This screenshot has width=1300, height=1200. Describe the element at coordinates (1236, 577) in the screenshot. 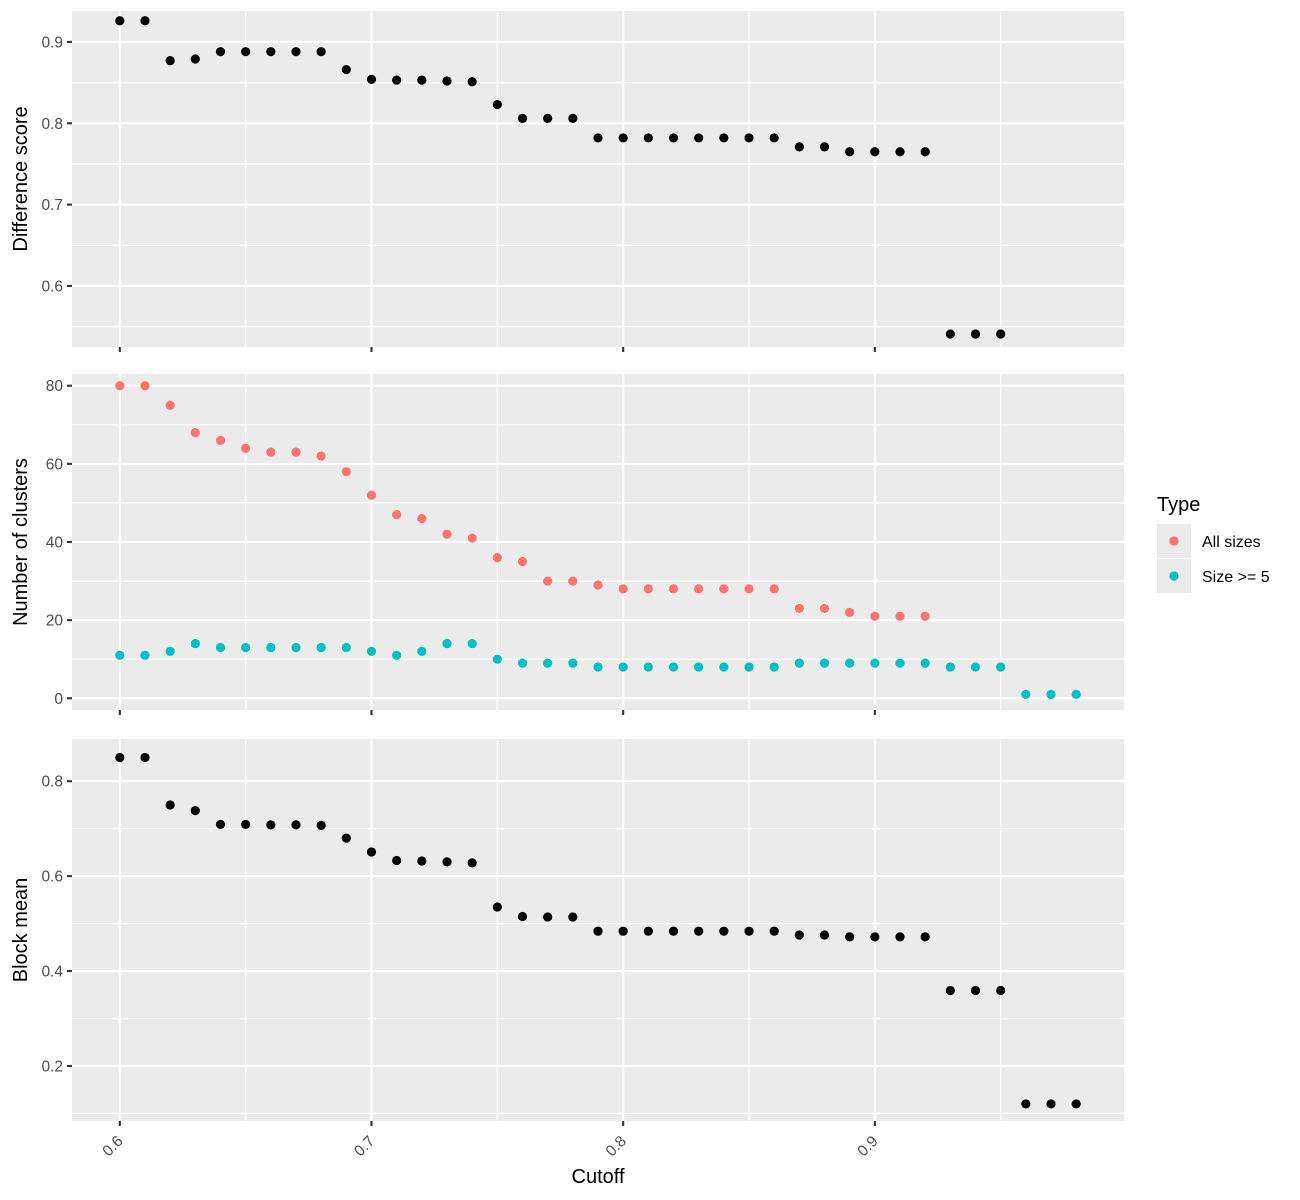

I see `legend-label: Size >= 5` at that location.